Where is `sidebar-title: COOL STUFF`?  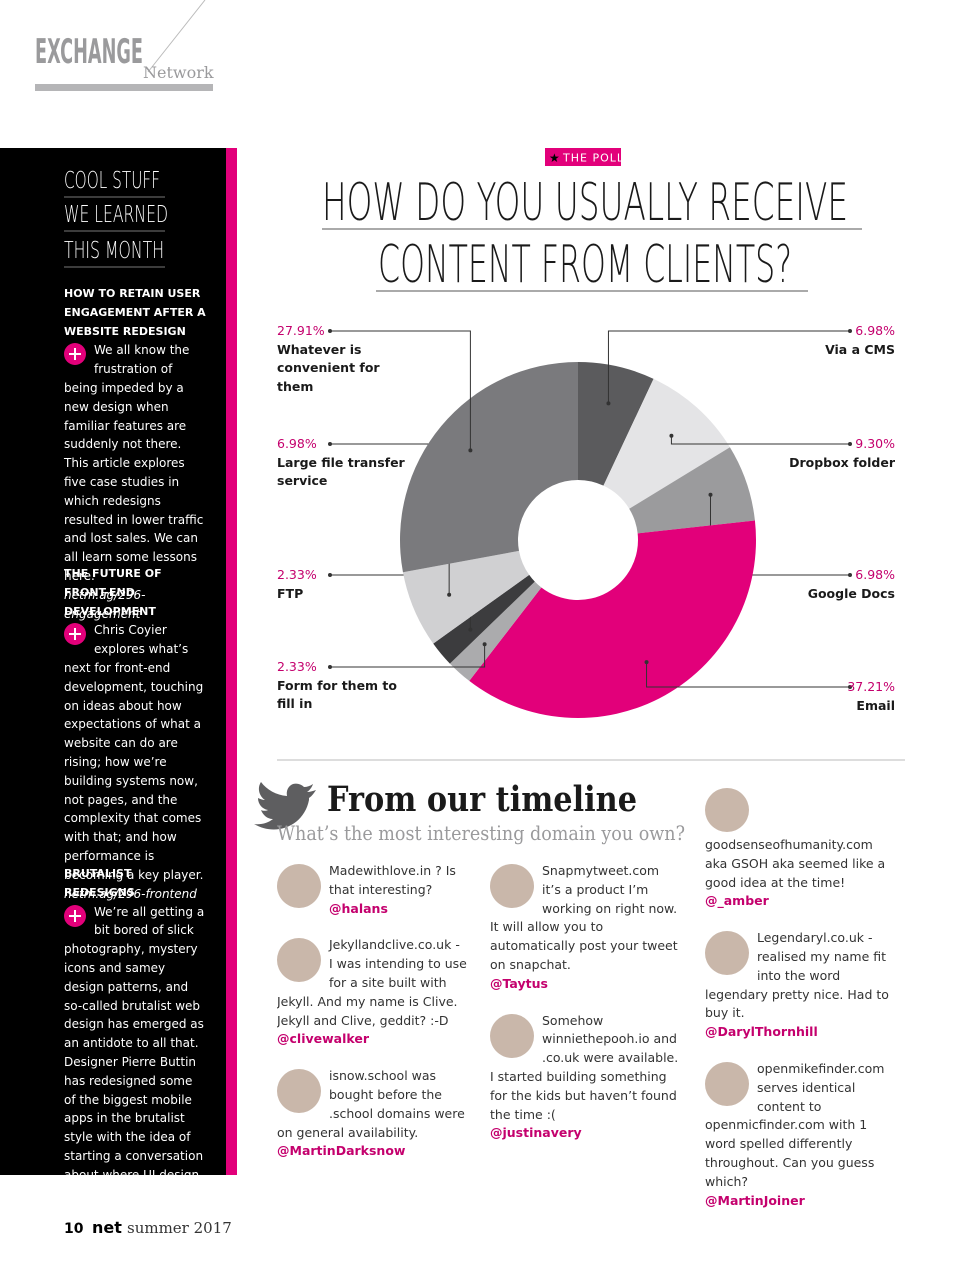
sidebar-title: COOL STUFF is located at coordinates (112, 181).